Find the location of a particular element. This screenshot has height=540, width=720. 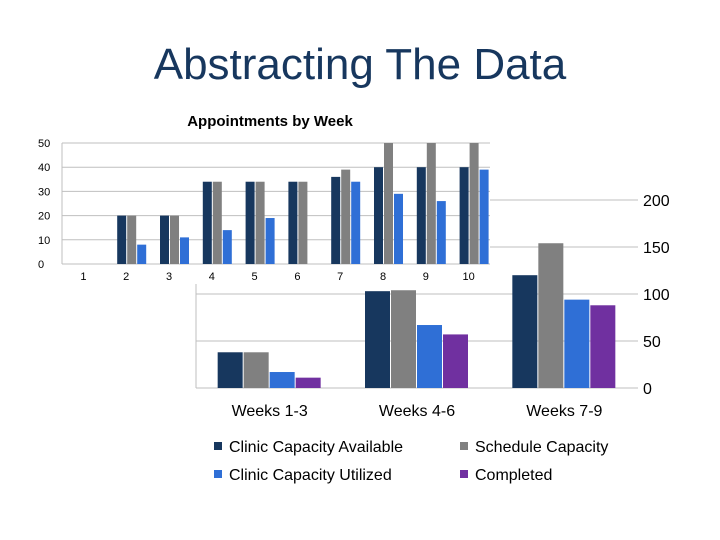

legend-entry: Completed is located at coordinates (506, 475).